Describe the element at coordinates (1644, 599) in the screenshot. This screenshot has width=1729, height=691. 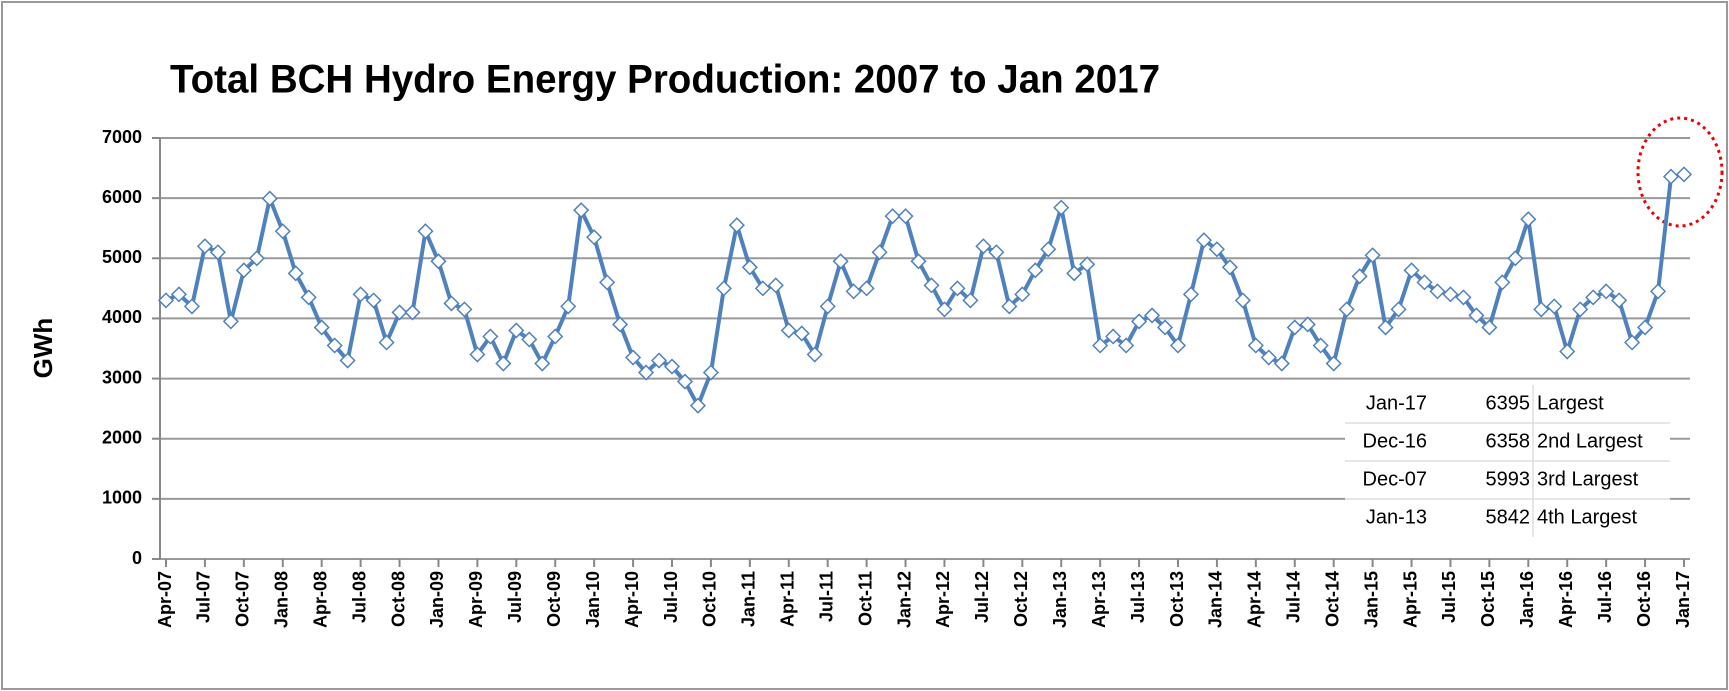
I see `x-tick-label: Oct-16` at that location.